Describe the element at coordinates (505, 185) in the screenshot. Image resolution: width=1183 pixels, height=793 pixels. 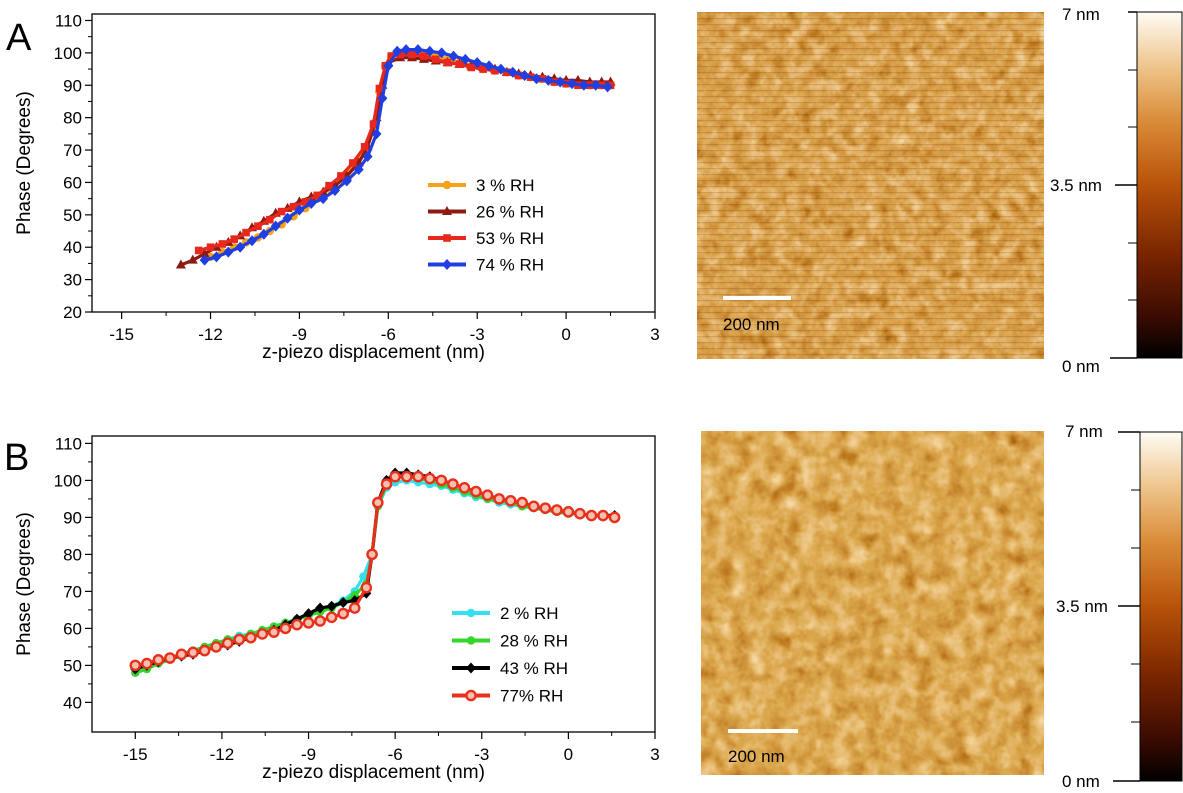
I see `legend-label: 3 % RH` at that location.